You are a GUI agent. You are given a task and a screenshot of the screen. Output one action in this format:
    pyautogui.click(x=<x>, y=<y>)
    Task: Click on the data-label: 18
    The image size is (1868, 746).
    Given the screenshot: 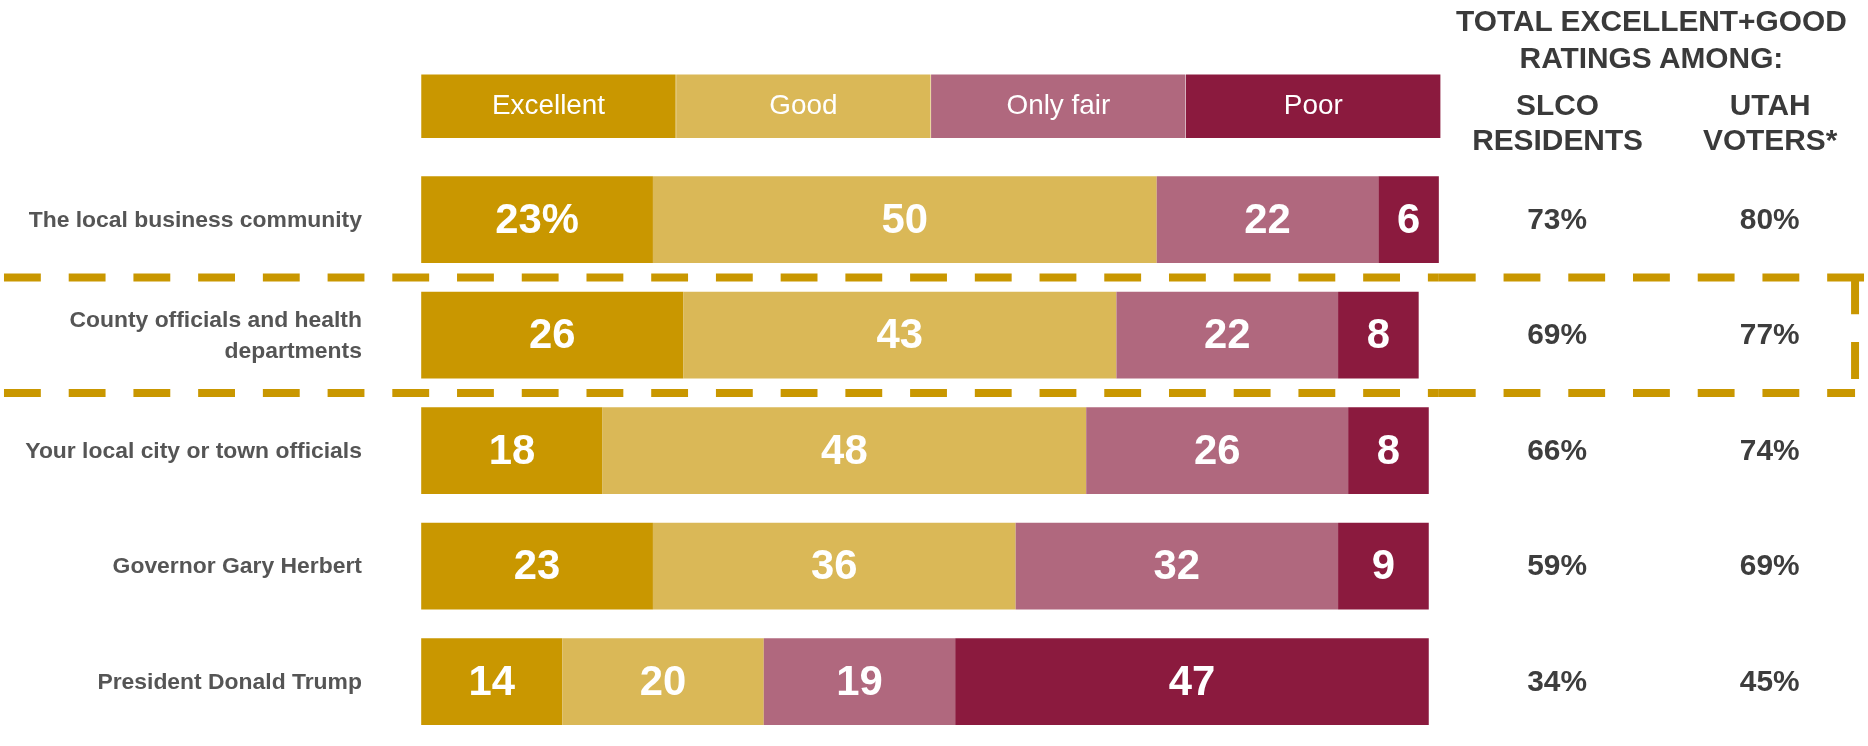 What is the action you would take?
    pyautogui.click(x=512, y=449)
    